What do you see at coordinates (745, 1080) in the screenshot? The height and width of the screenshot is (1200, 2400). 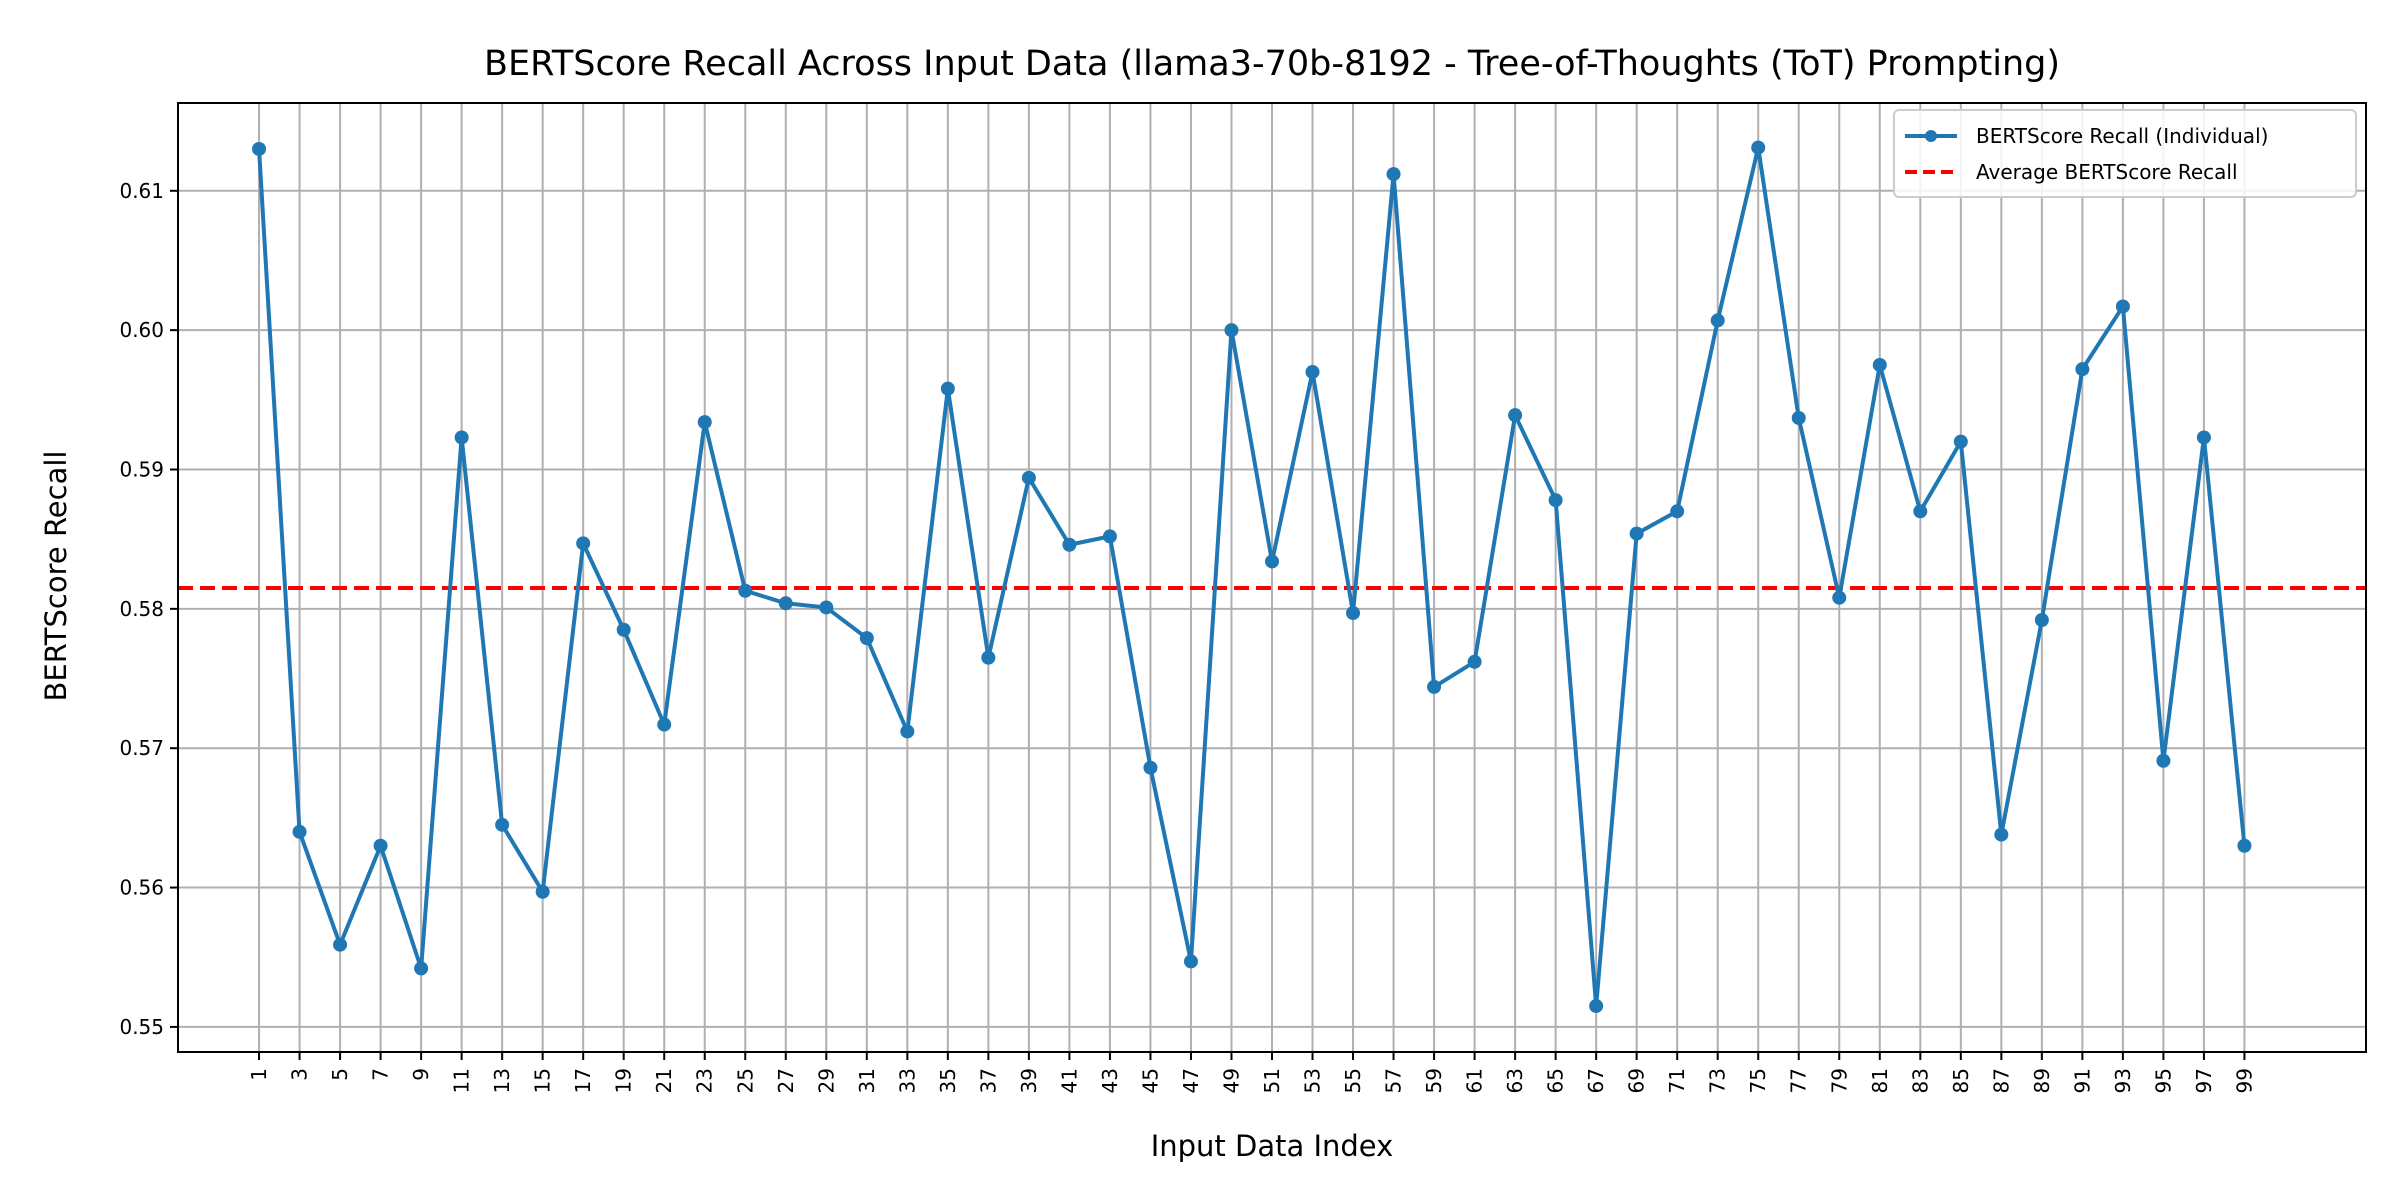 I see `x-tick-label: 25` at bounding box center [745, 1080].